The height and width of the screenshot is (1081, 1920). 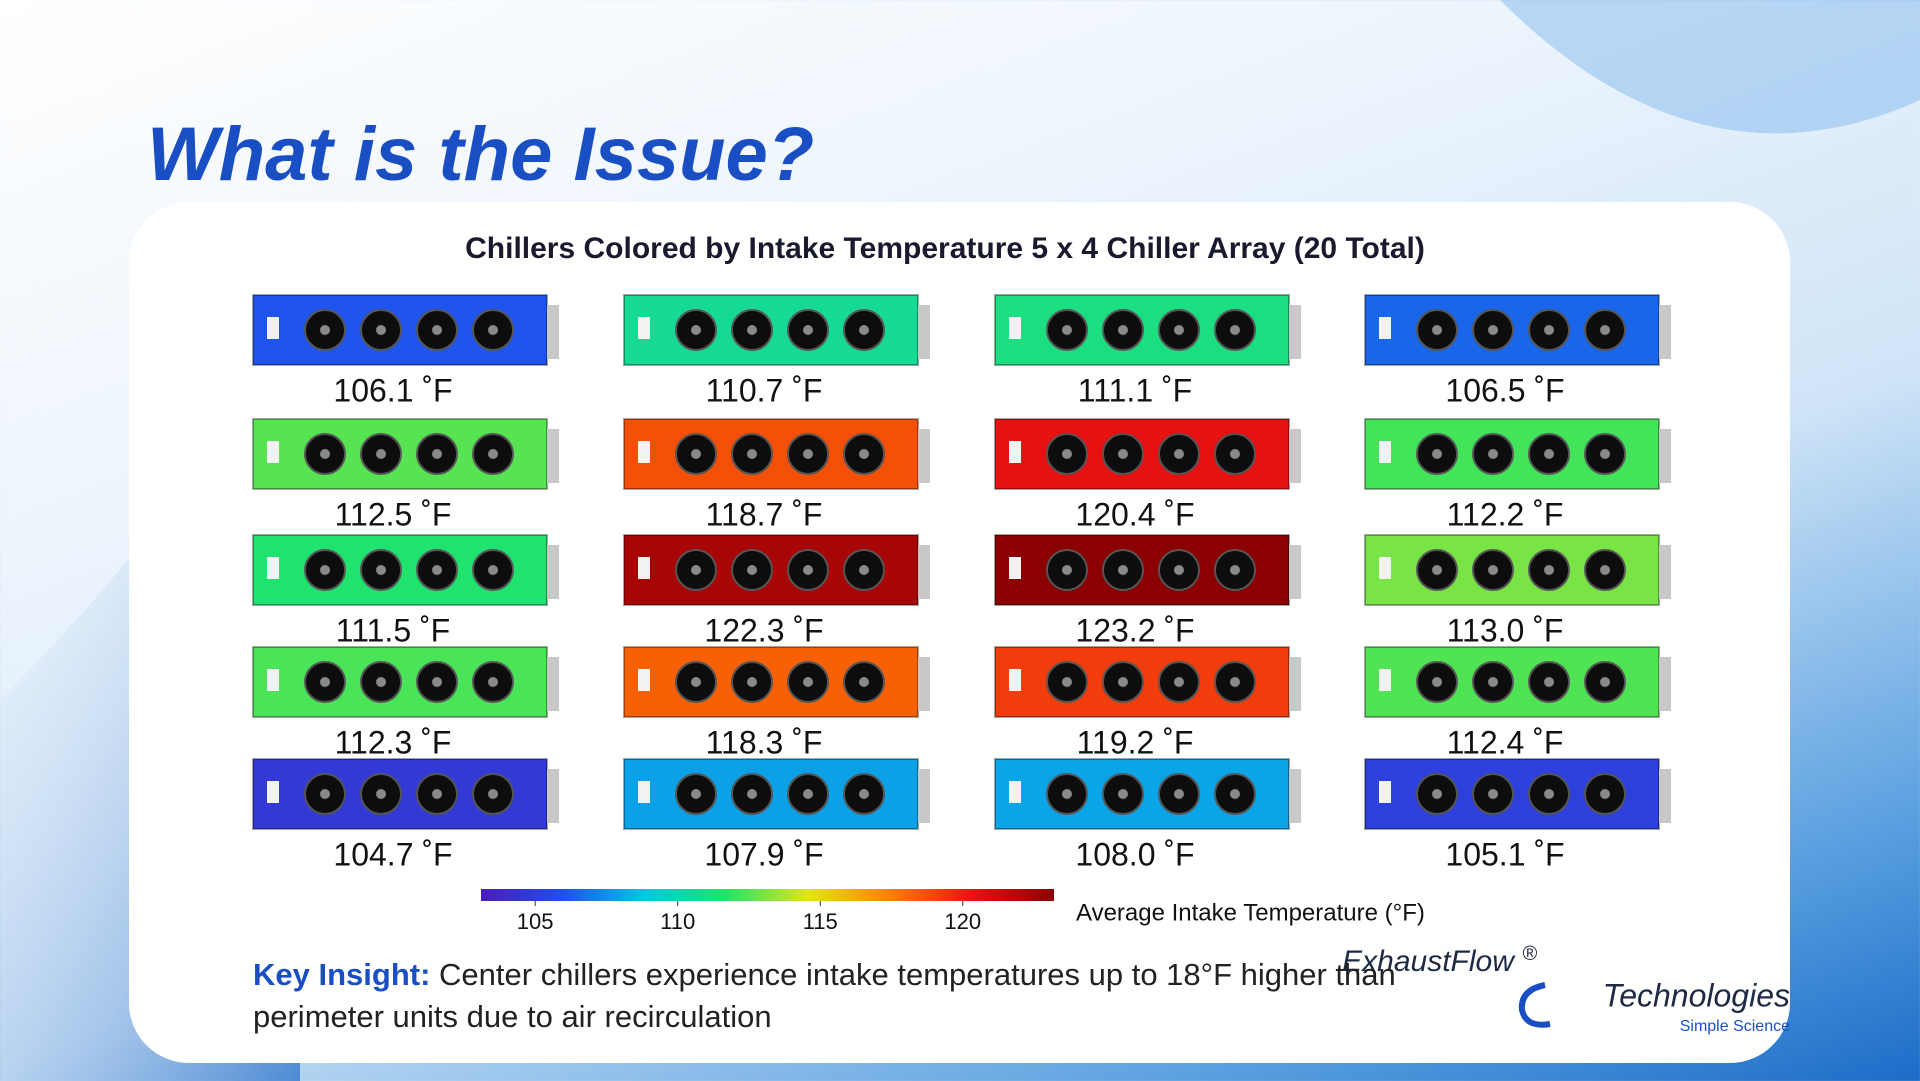 I want to click on chiller-label: 105.1 ˚F, so click(x=1504, y=854).